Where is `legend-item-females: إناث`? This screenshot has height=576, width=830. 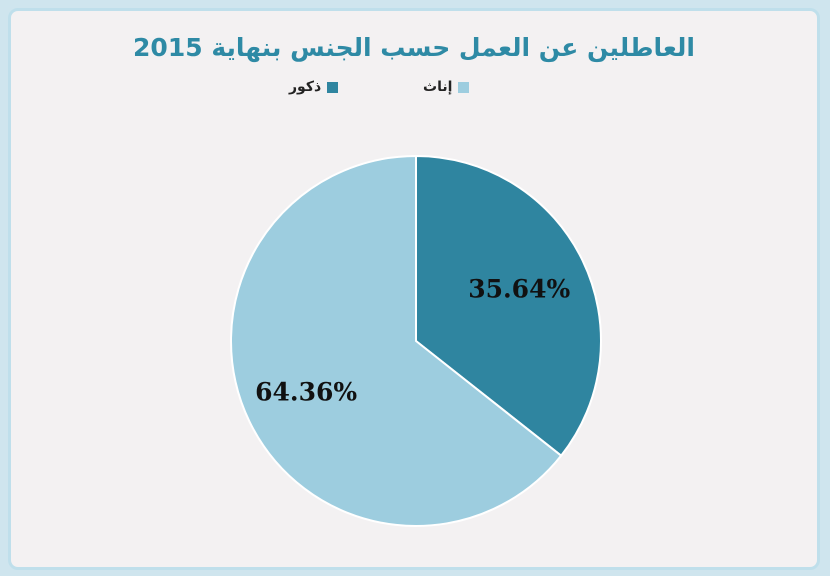
legend-item-females: إناث is located at coordinates (446, 87).